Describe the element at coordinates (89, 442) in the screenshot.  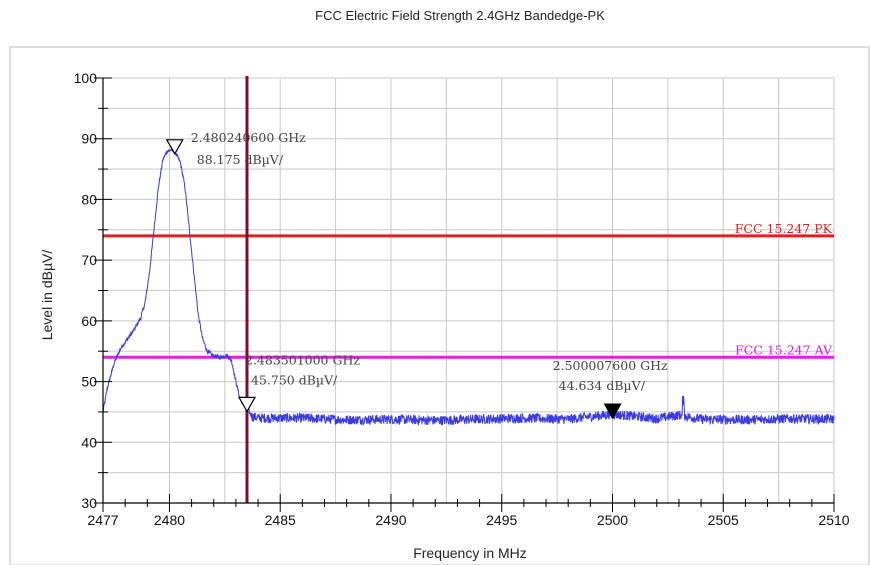
I see `y-tick-label: 40` at that location.